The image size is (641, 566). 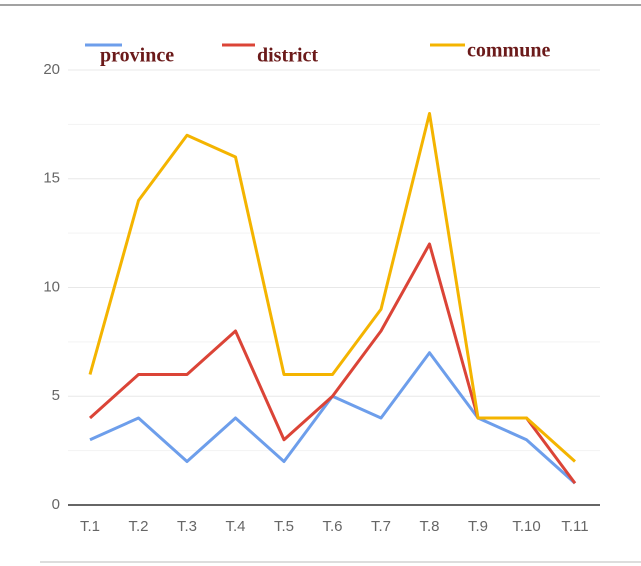 I want to click on x-tick-label: T.11, so click(x=574, y=526).